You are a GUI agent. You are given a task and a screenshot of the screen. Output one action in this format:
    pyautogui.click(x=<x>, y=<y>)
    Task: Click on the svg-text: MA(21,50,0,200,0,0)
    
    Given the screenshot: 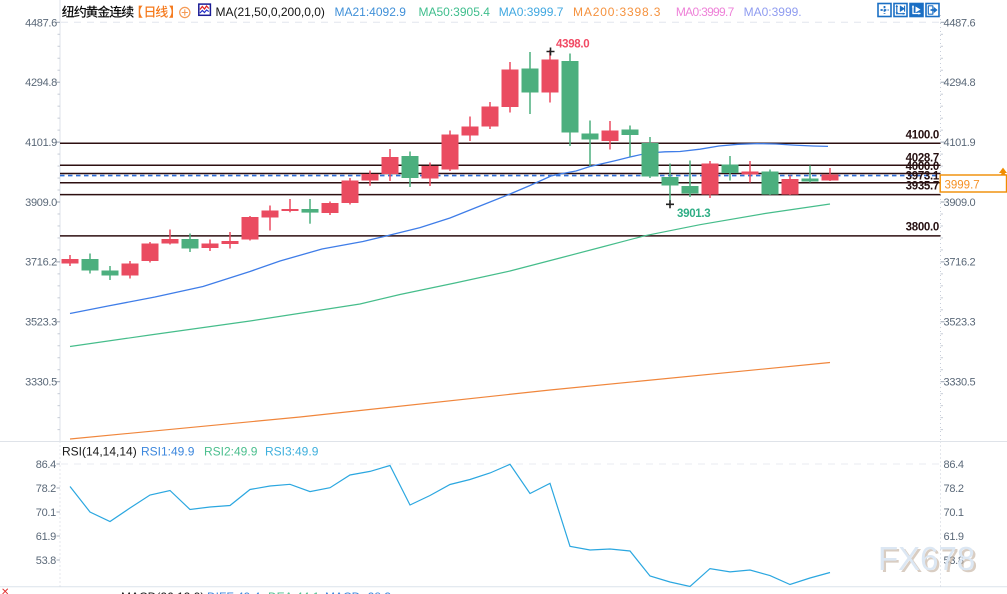 What is the action you would take?
    pyautogui.click(x=270, y=12)
    